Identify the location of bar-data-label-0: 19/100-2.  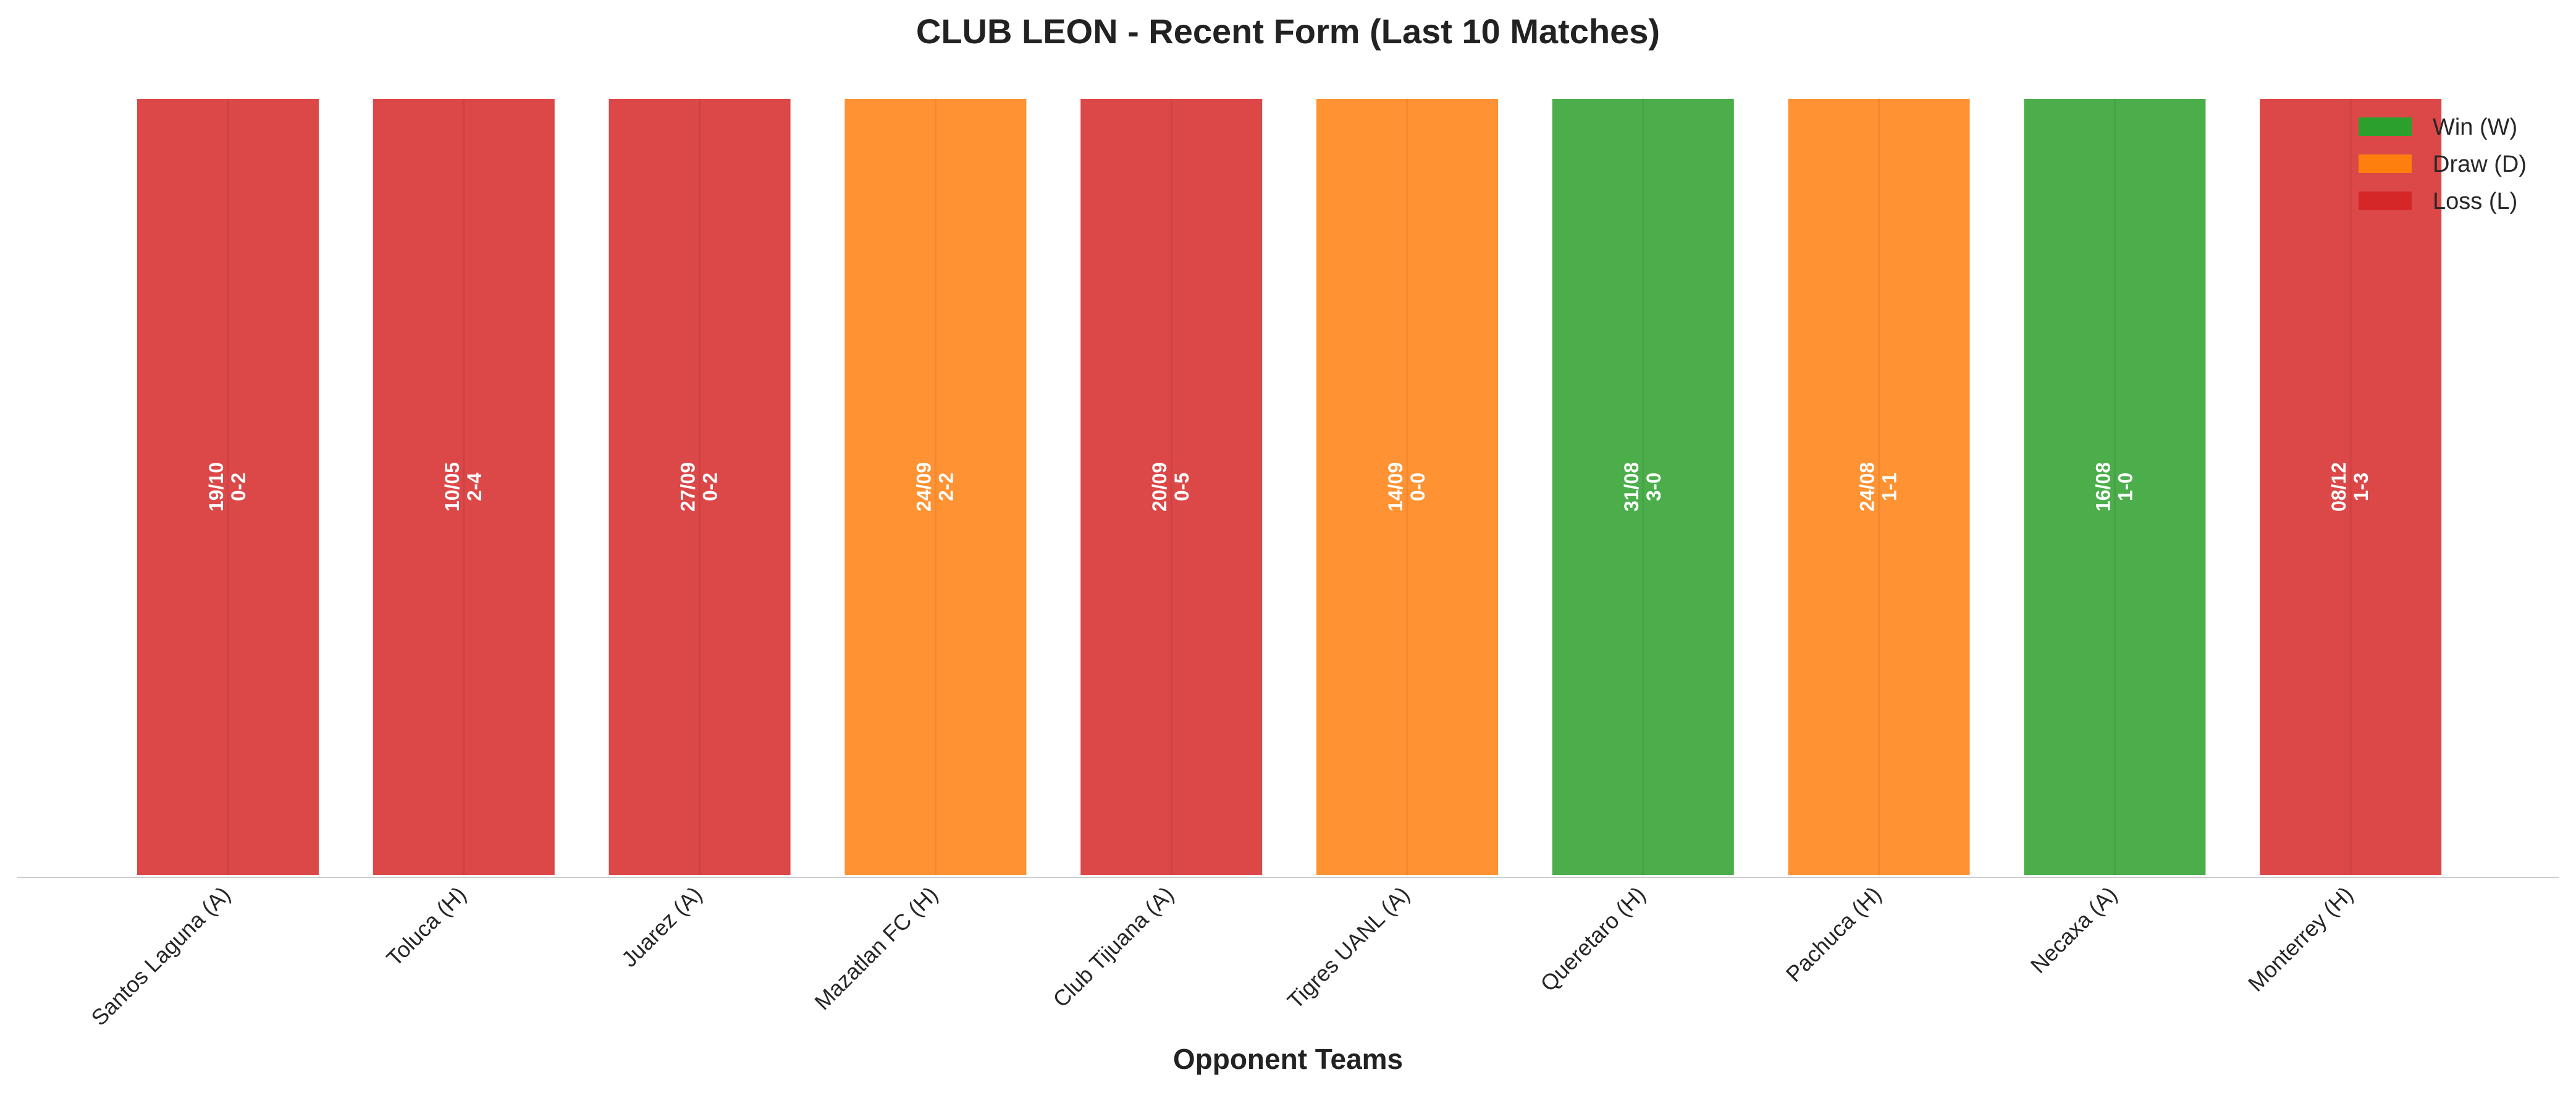
(227, 487).